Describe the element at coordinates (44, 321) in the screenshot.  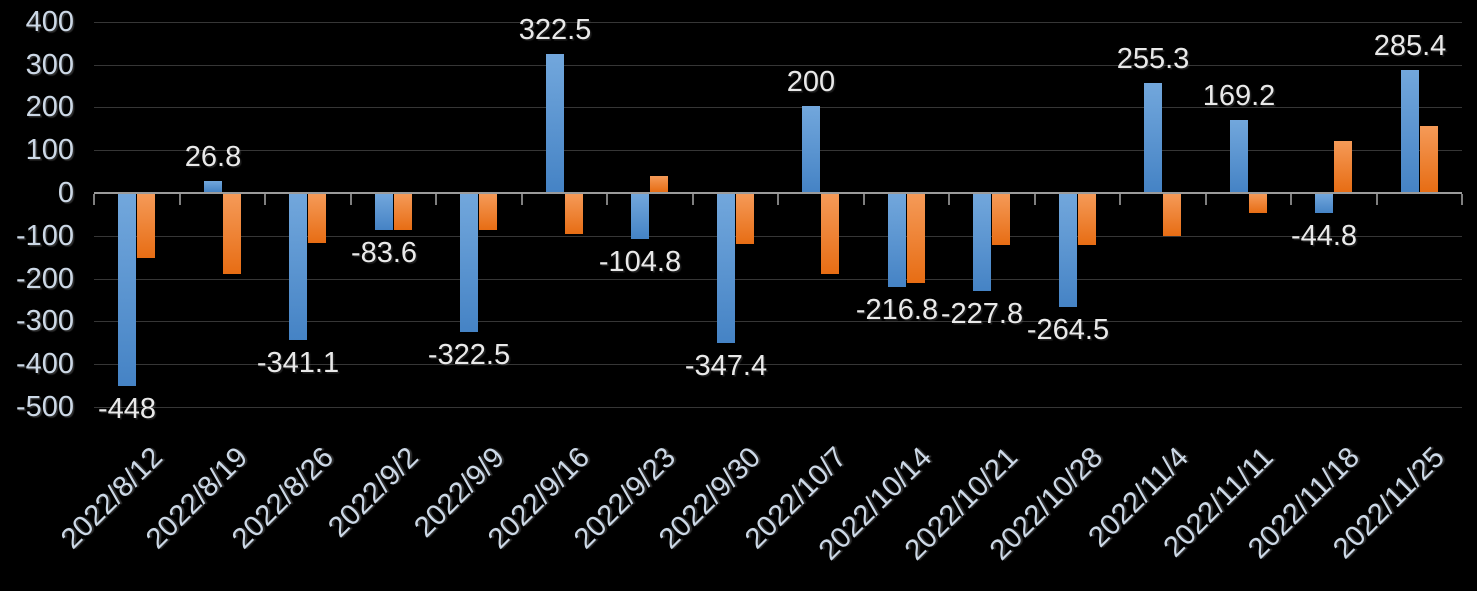
I see `y-tick-label: -300` at that location.